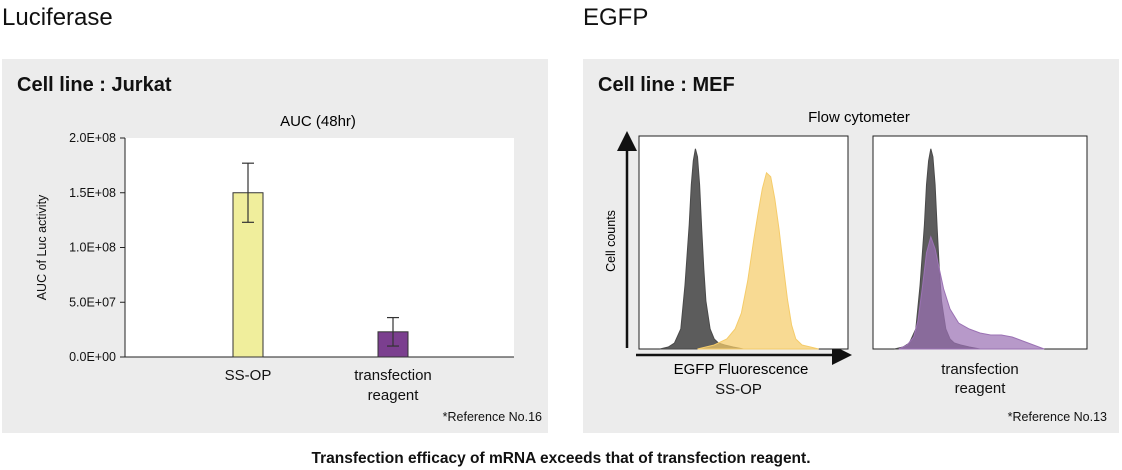 This screenshot has width=1122, height=470. What do you see at coordinates (57, 17) in the screenshot?
I see `section-title-luciferase: Luciferase` at bounding box center [57, 17].